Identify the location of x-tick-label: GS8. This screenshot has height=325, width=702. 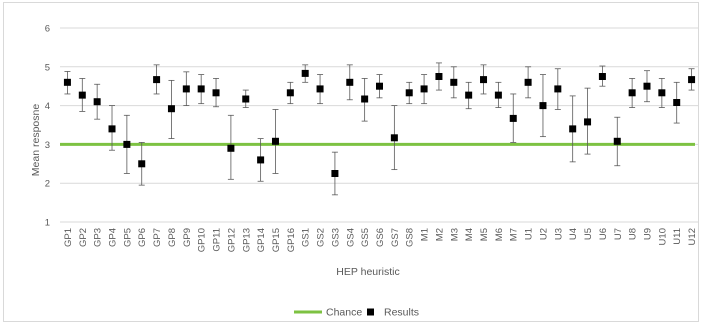
(410, 237).